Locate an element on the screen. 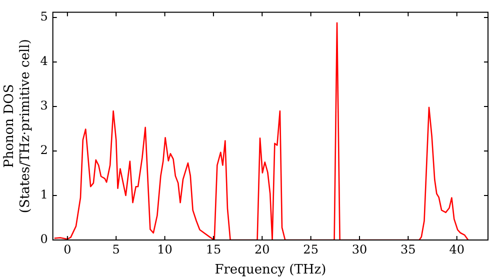  y-tick-label: 5 is located at coordinates (44, 17).